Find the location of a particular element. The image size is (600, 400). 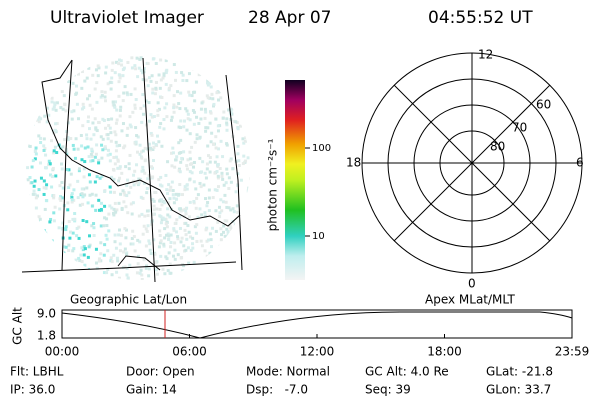

altitude-axis-title: GC Alt is located at coordinates (18, 326).